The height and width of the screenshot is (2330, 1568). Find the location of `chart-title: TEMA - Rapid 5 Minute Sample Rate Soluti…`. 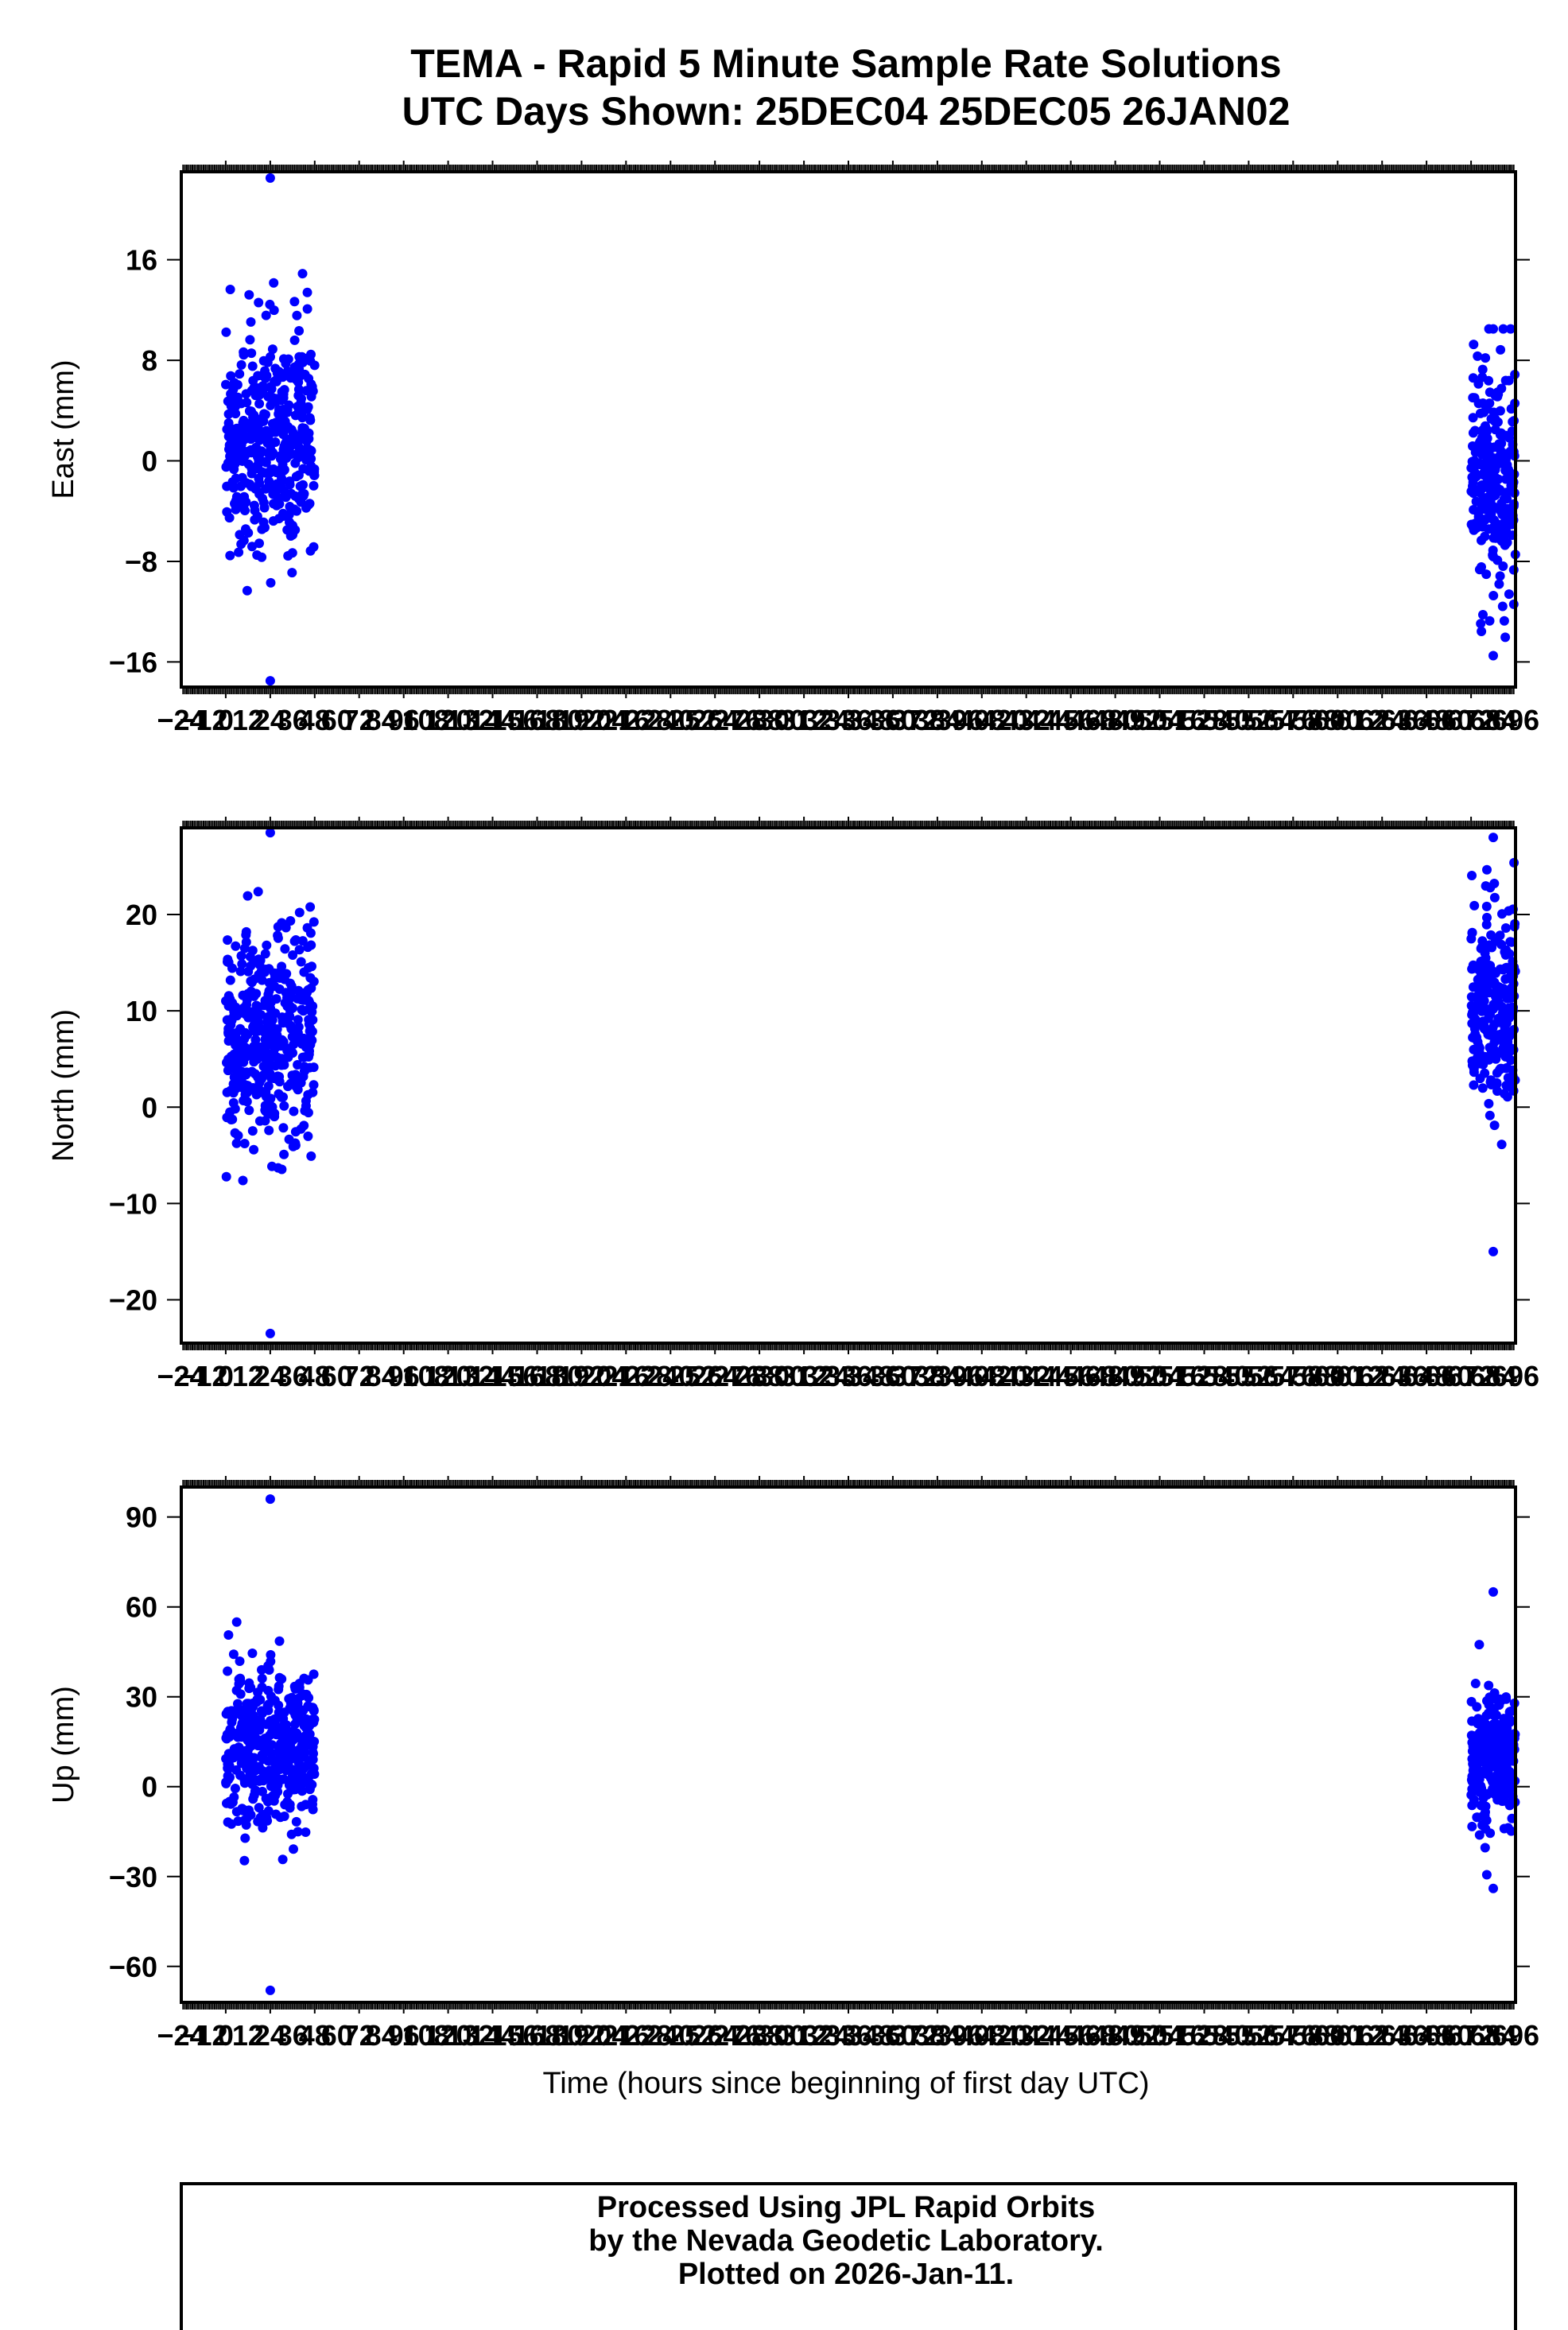

chart-title: TEMA - Rapid 5 Minute Sample Rate Soluti… is located at coordinates (846, 63).